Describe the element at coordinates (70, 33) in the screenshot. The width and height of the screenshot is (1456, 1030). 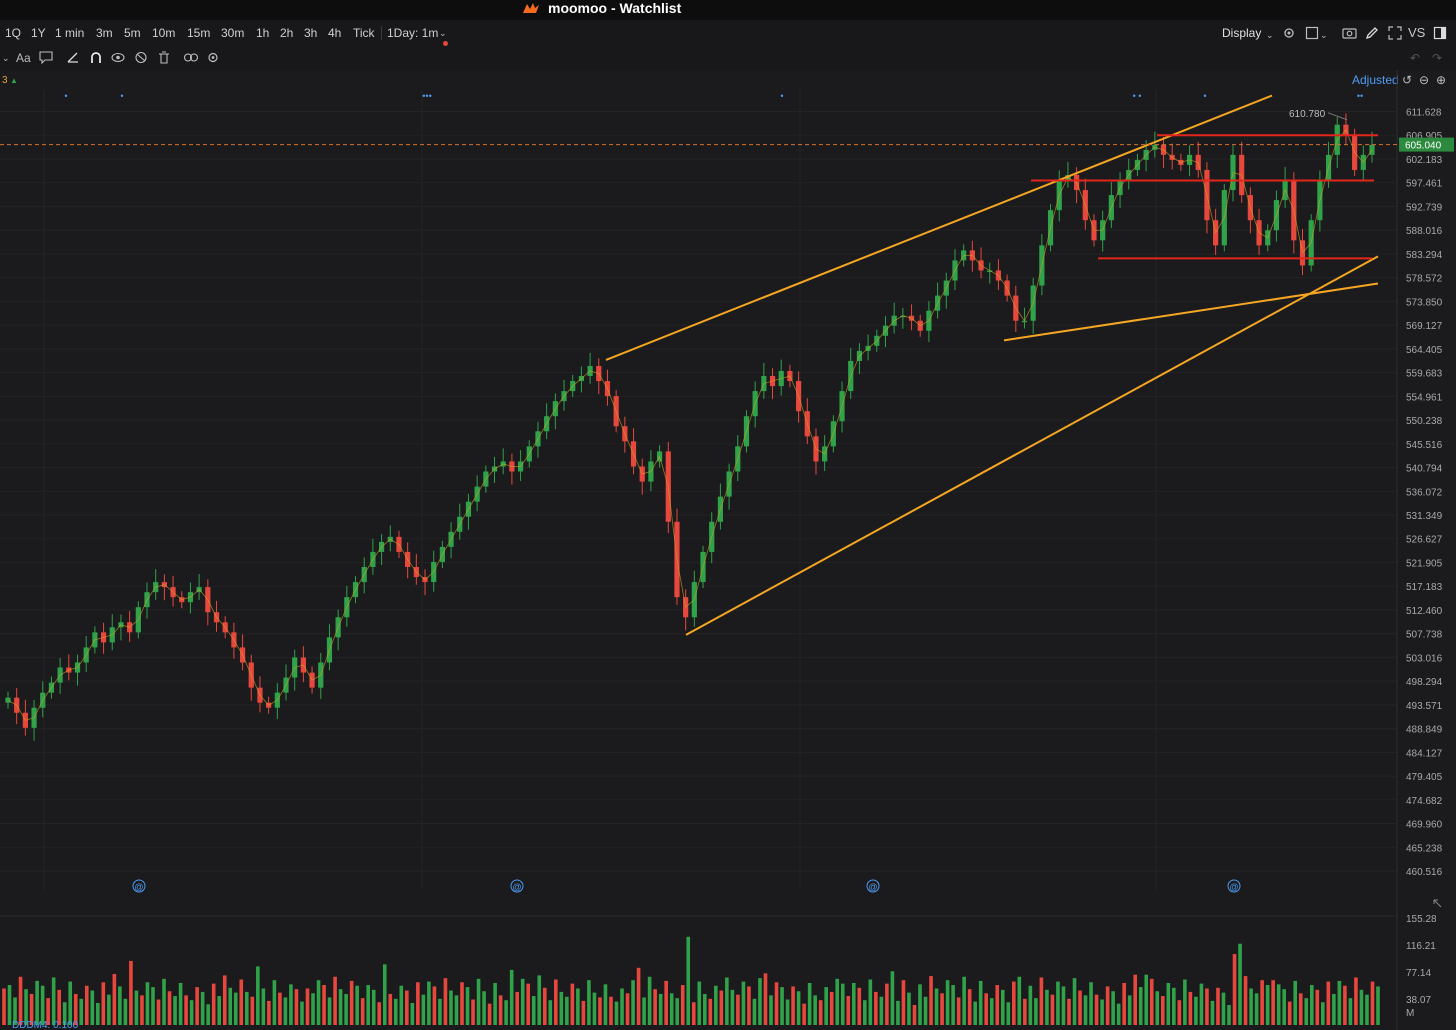
I see `timeframe-1min: 1 min` at that location.